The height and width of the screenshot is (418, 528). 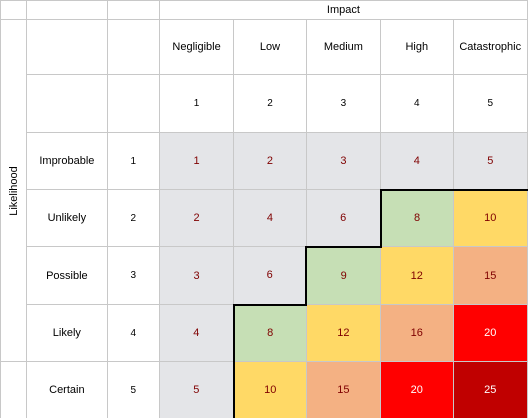 What do you see at coordinates (490, 47) in the screenshot?
I see `impact-label-5: Catastrophic` at bounding box center [490, 47].